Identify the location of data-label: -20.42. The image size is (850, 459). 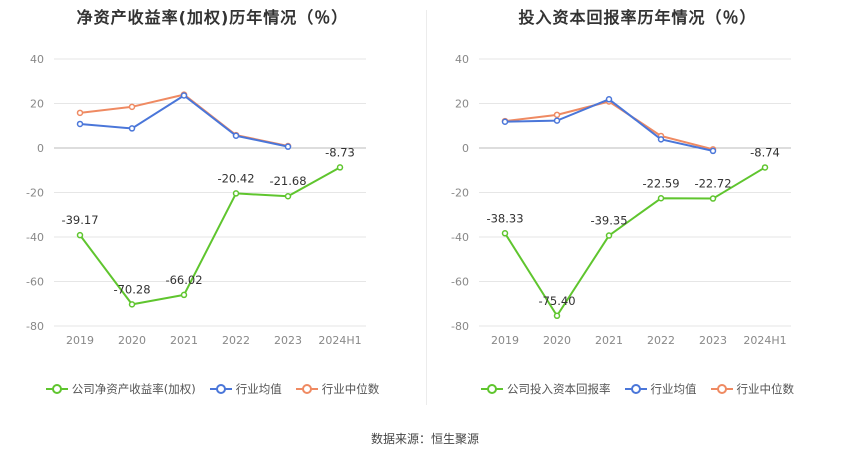
(235, 178).